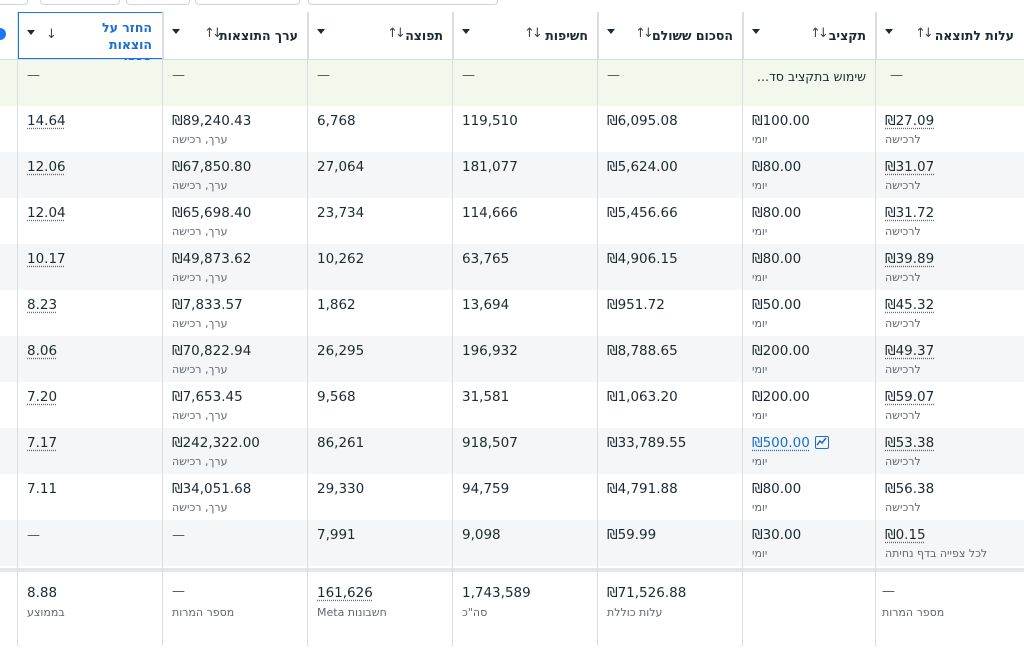 The height and width of the screenshot is (650, 1024). What do you see at coordinates (345, 593) in the screenshot?
I see `reach-total: 161,626` at bounding box center [345, 593].